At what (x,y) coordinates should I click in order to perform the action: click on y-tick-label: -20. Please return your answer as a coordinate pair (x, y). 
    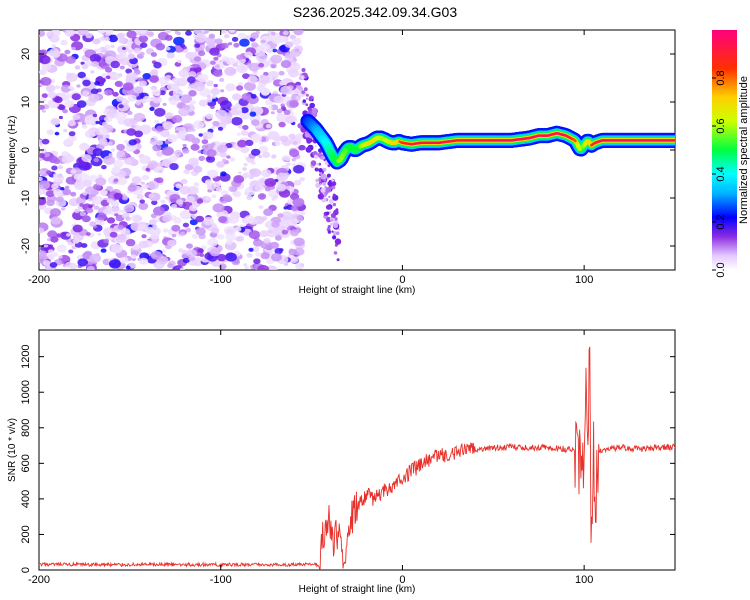
    Looking at the image, I should click on (26, 246).